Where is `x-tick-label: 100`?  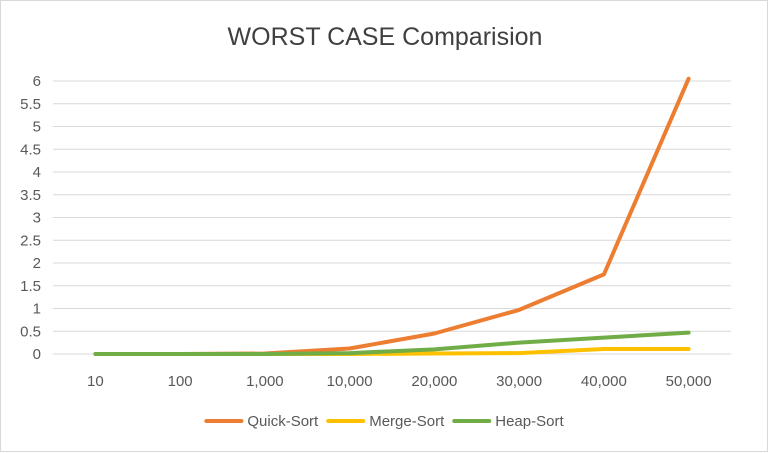
x-tick-label: 100 is located at coordinates (180, 381).